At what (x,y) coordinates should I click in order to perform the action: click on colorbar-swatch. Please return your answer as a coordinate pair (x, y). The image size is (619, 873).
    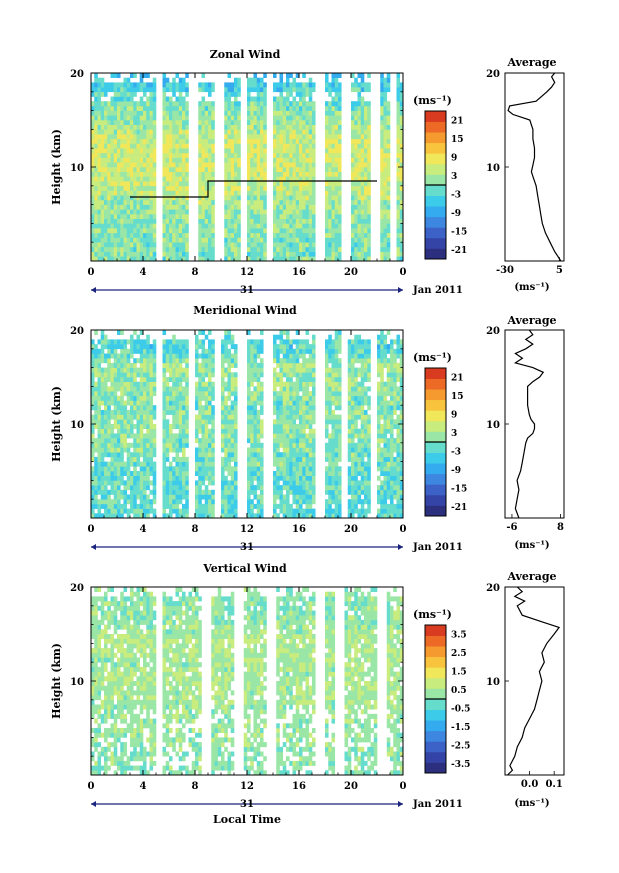
    Looking at the image, I should click on (435, 190).